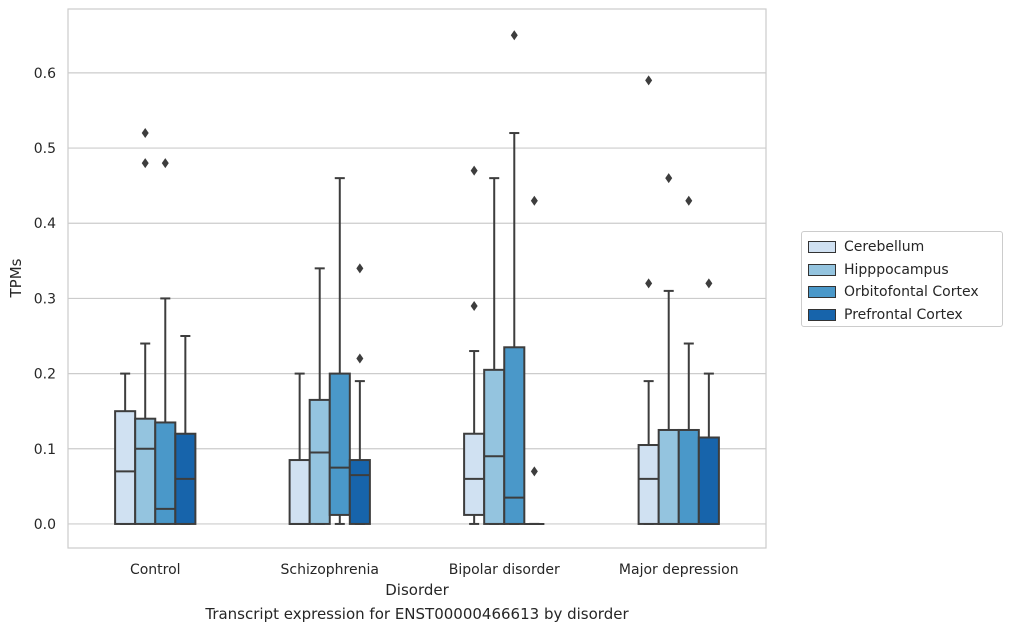 The image size is (1014, 634). What do you see at coordinates (822, 247) in the screenshot?
I see `legend-swatch-cerebellum` at bounding box center [822, 247].